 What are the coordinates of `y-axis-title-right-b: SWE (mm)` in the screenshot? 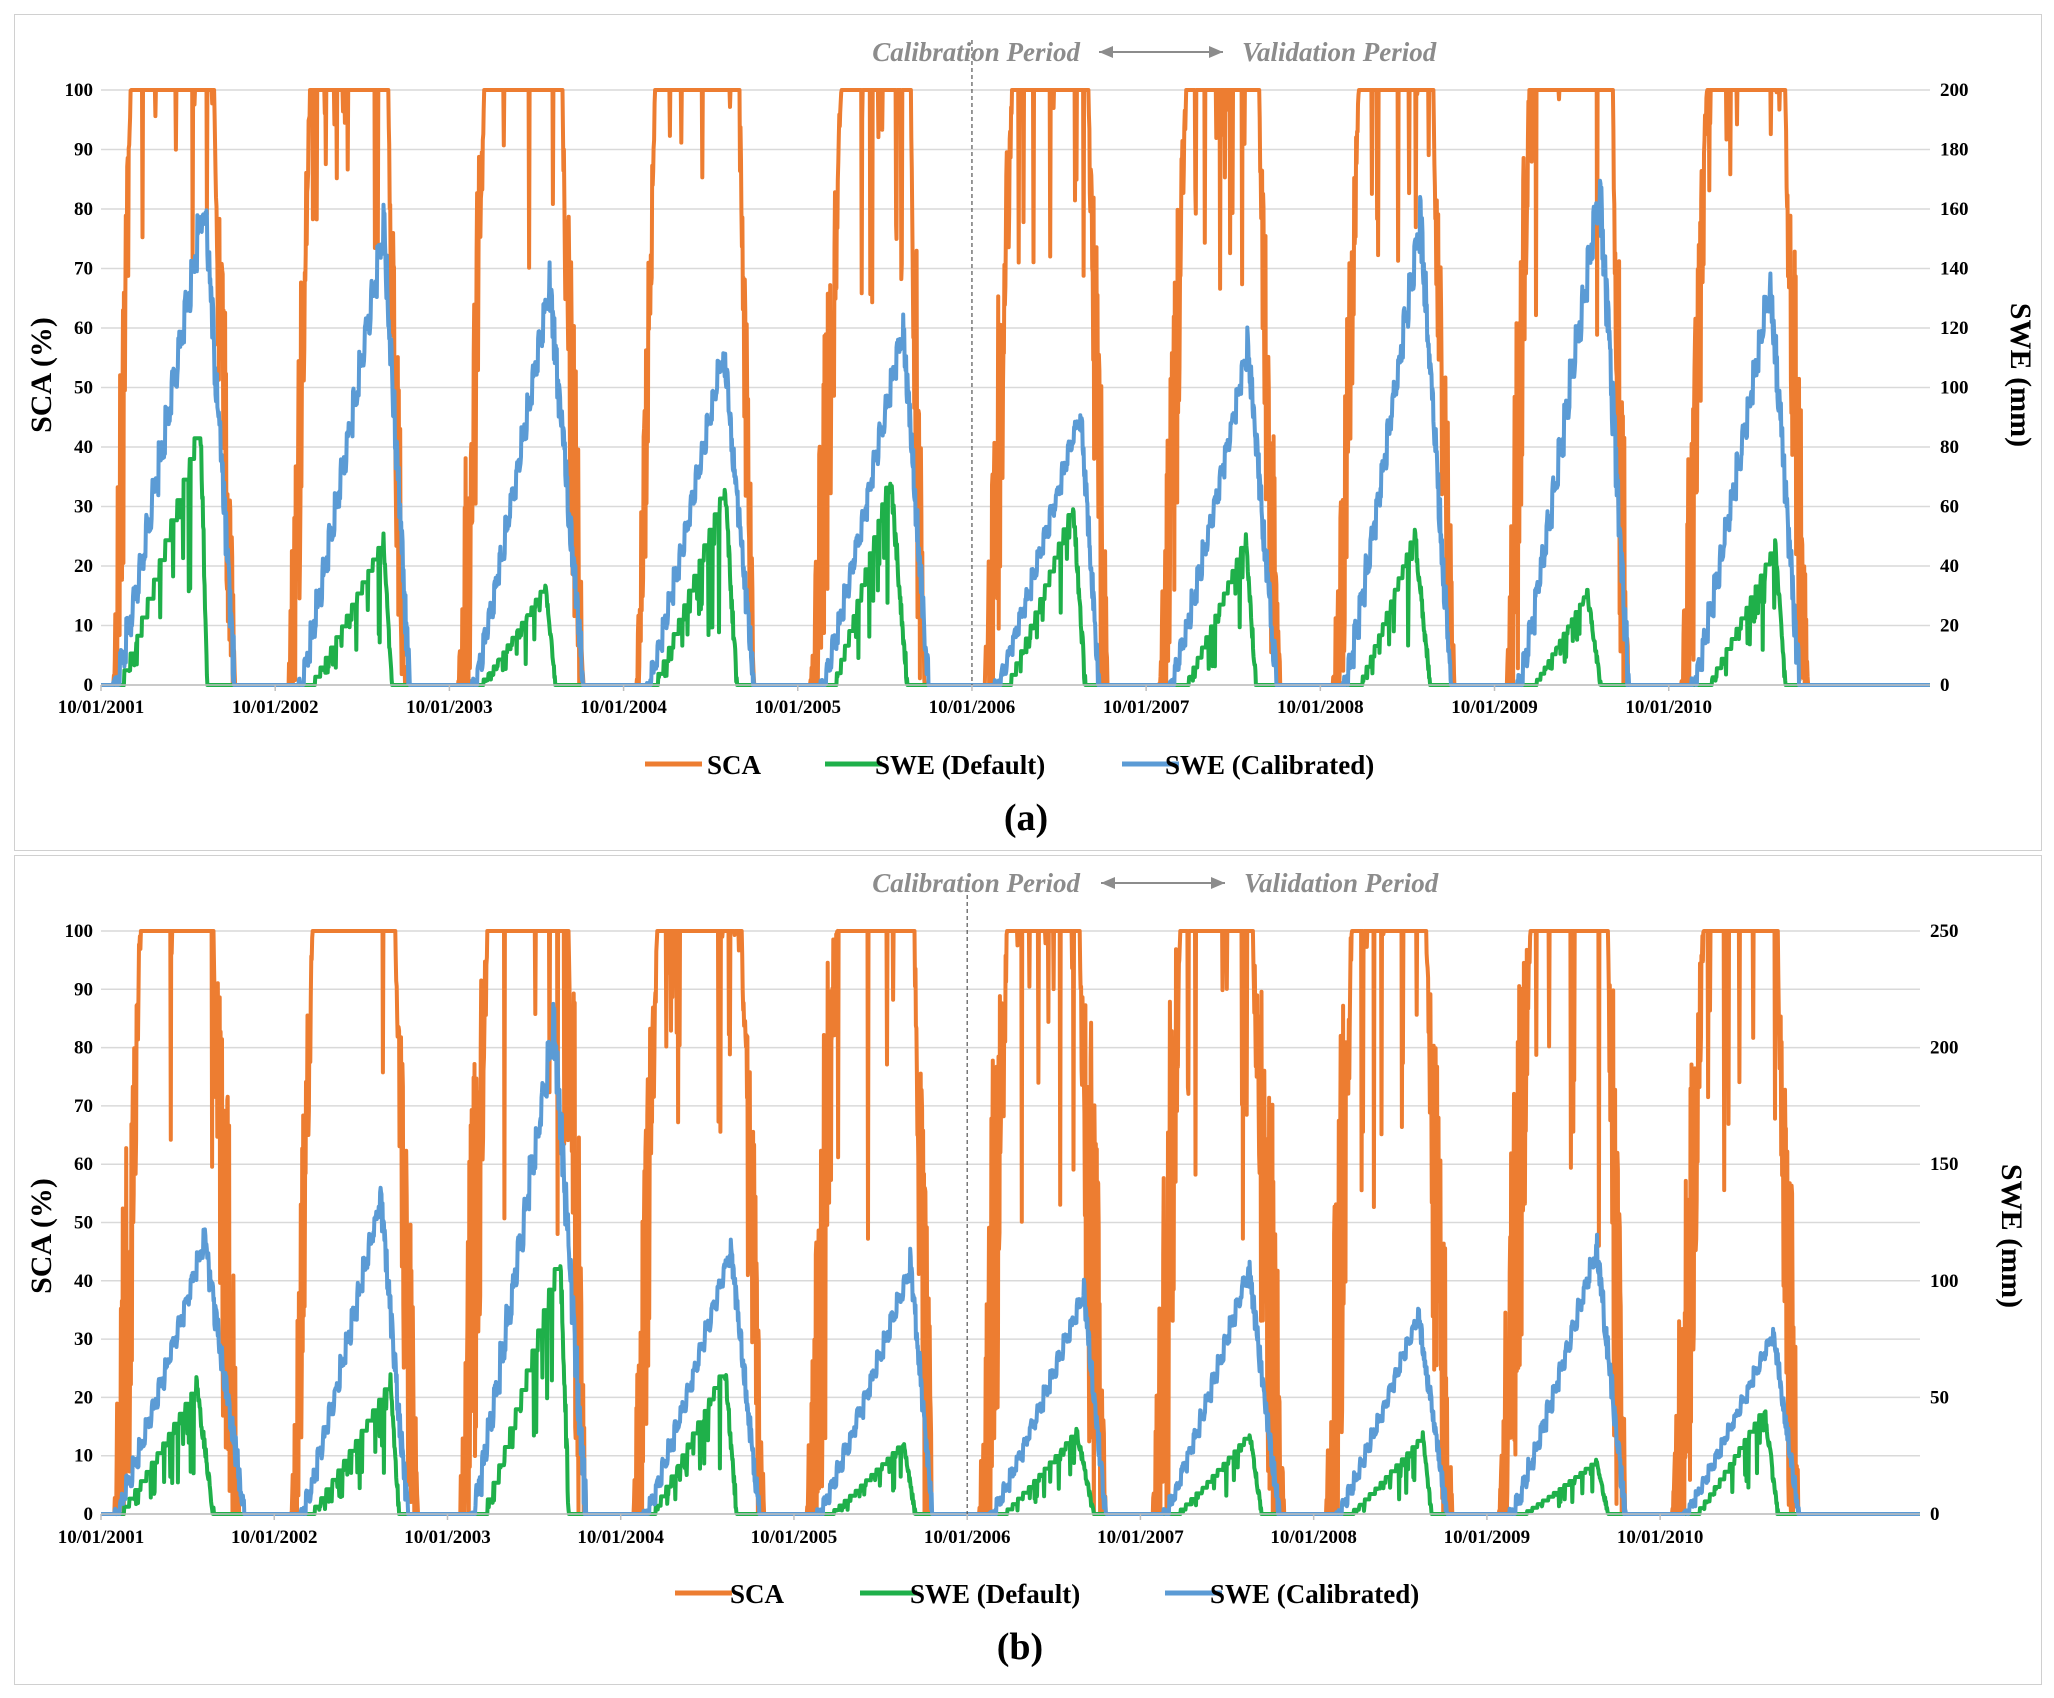 It's located at (2011, 1236).